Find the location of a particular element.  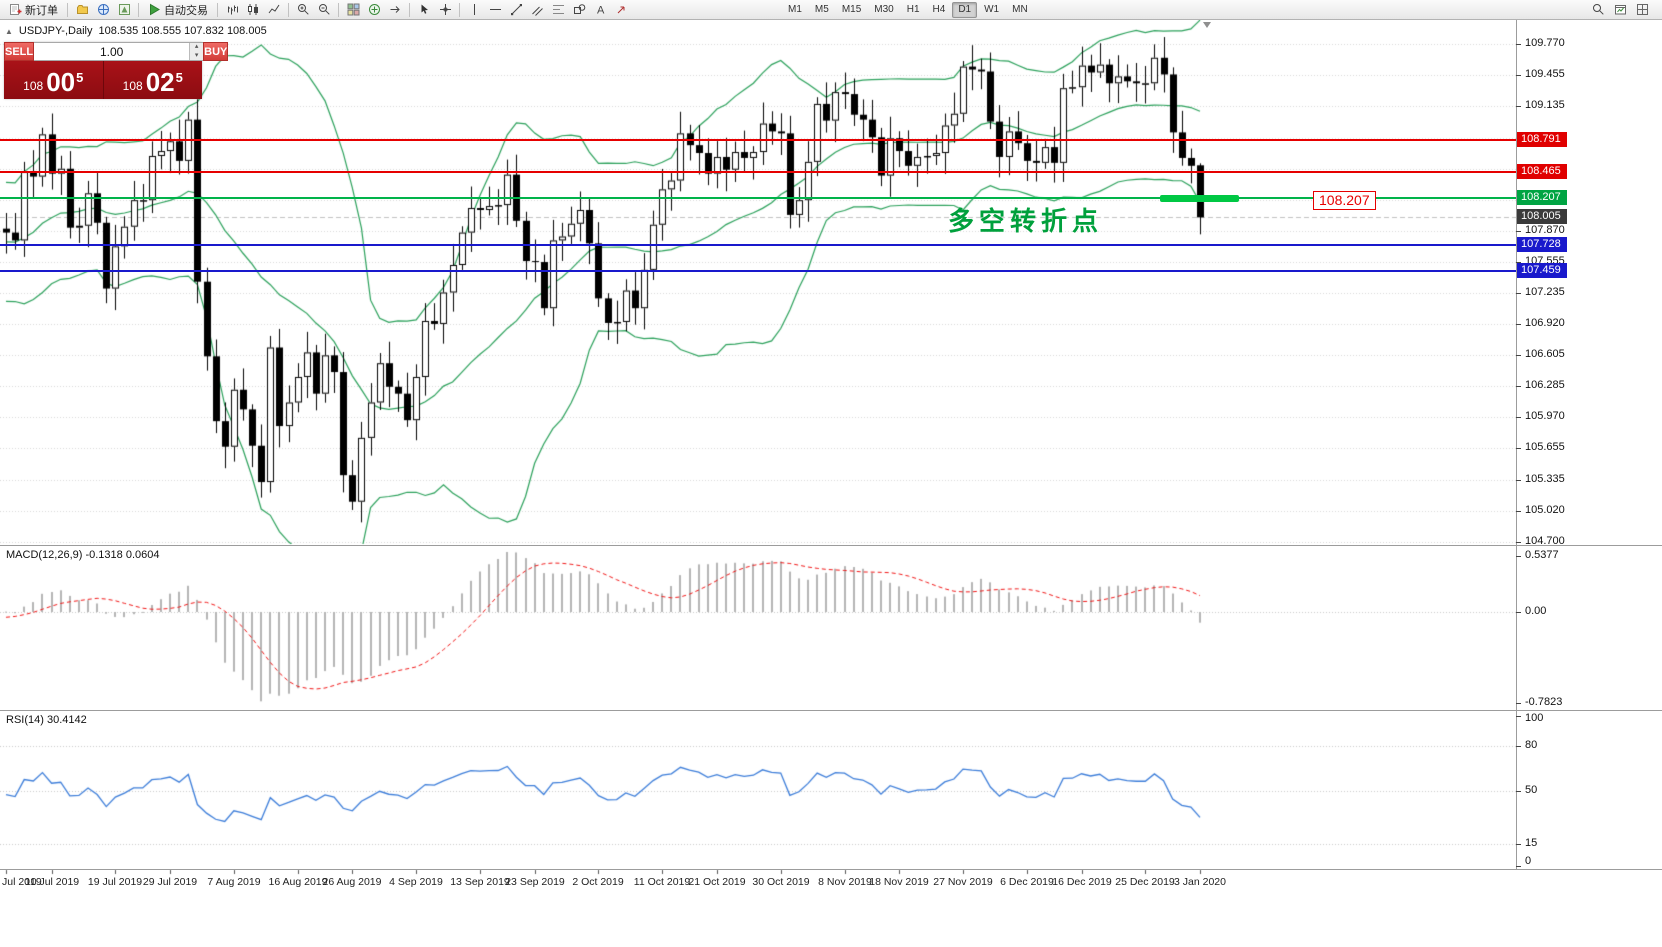

panel-collapse-icon: ▲ is located at coordinates (9, 31).